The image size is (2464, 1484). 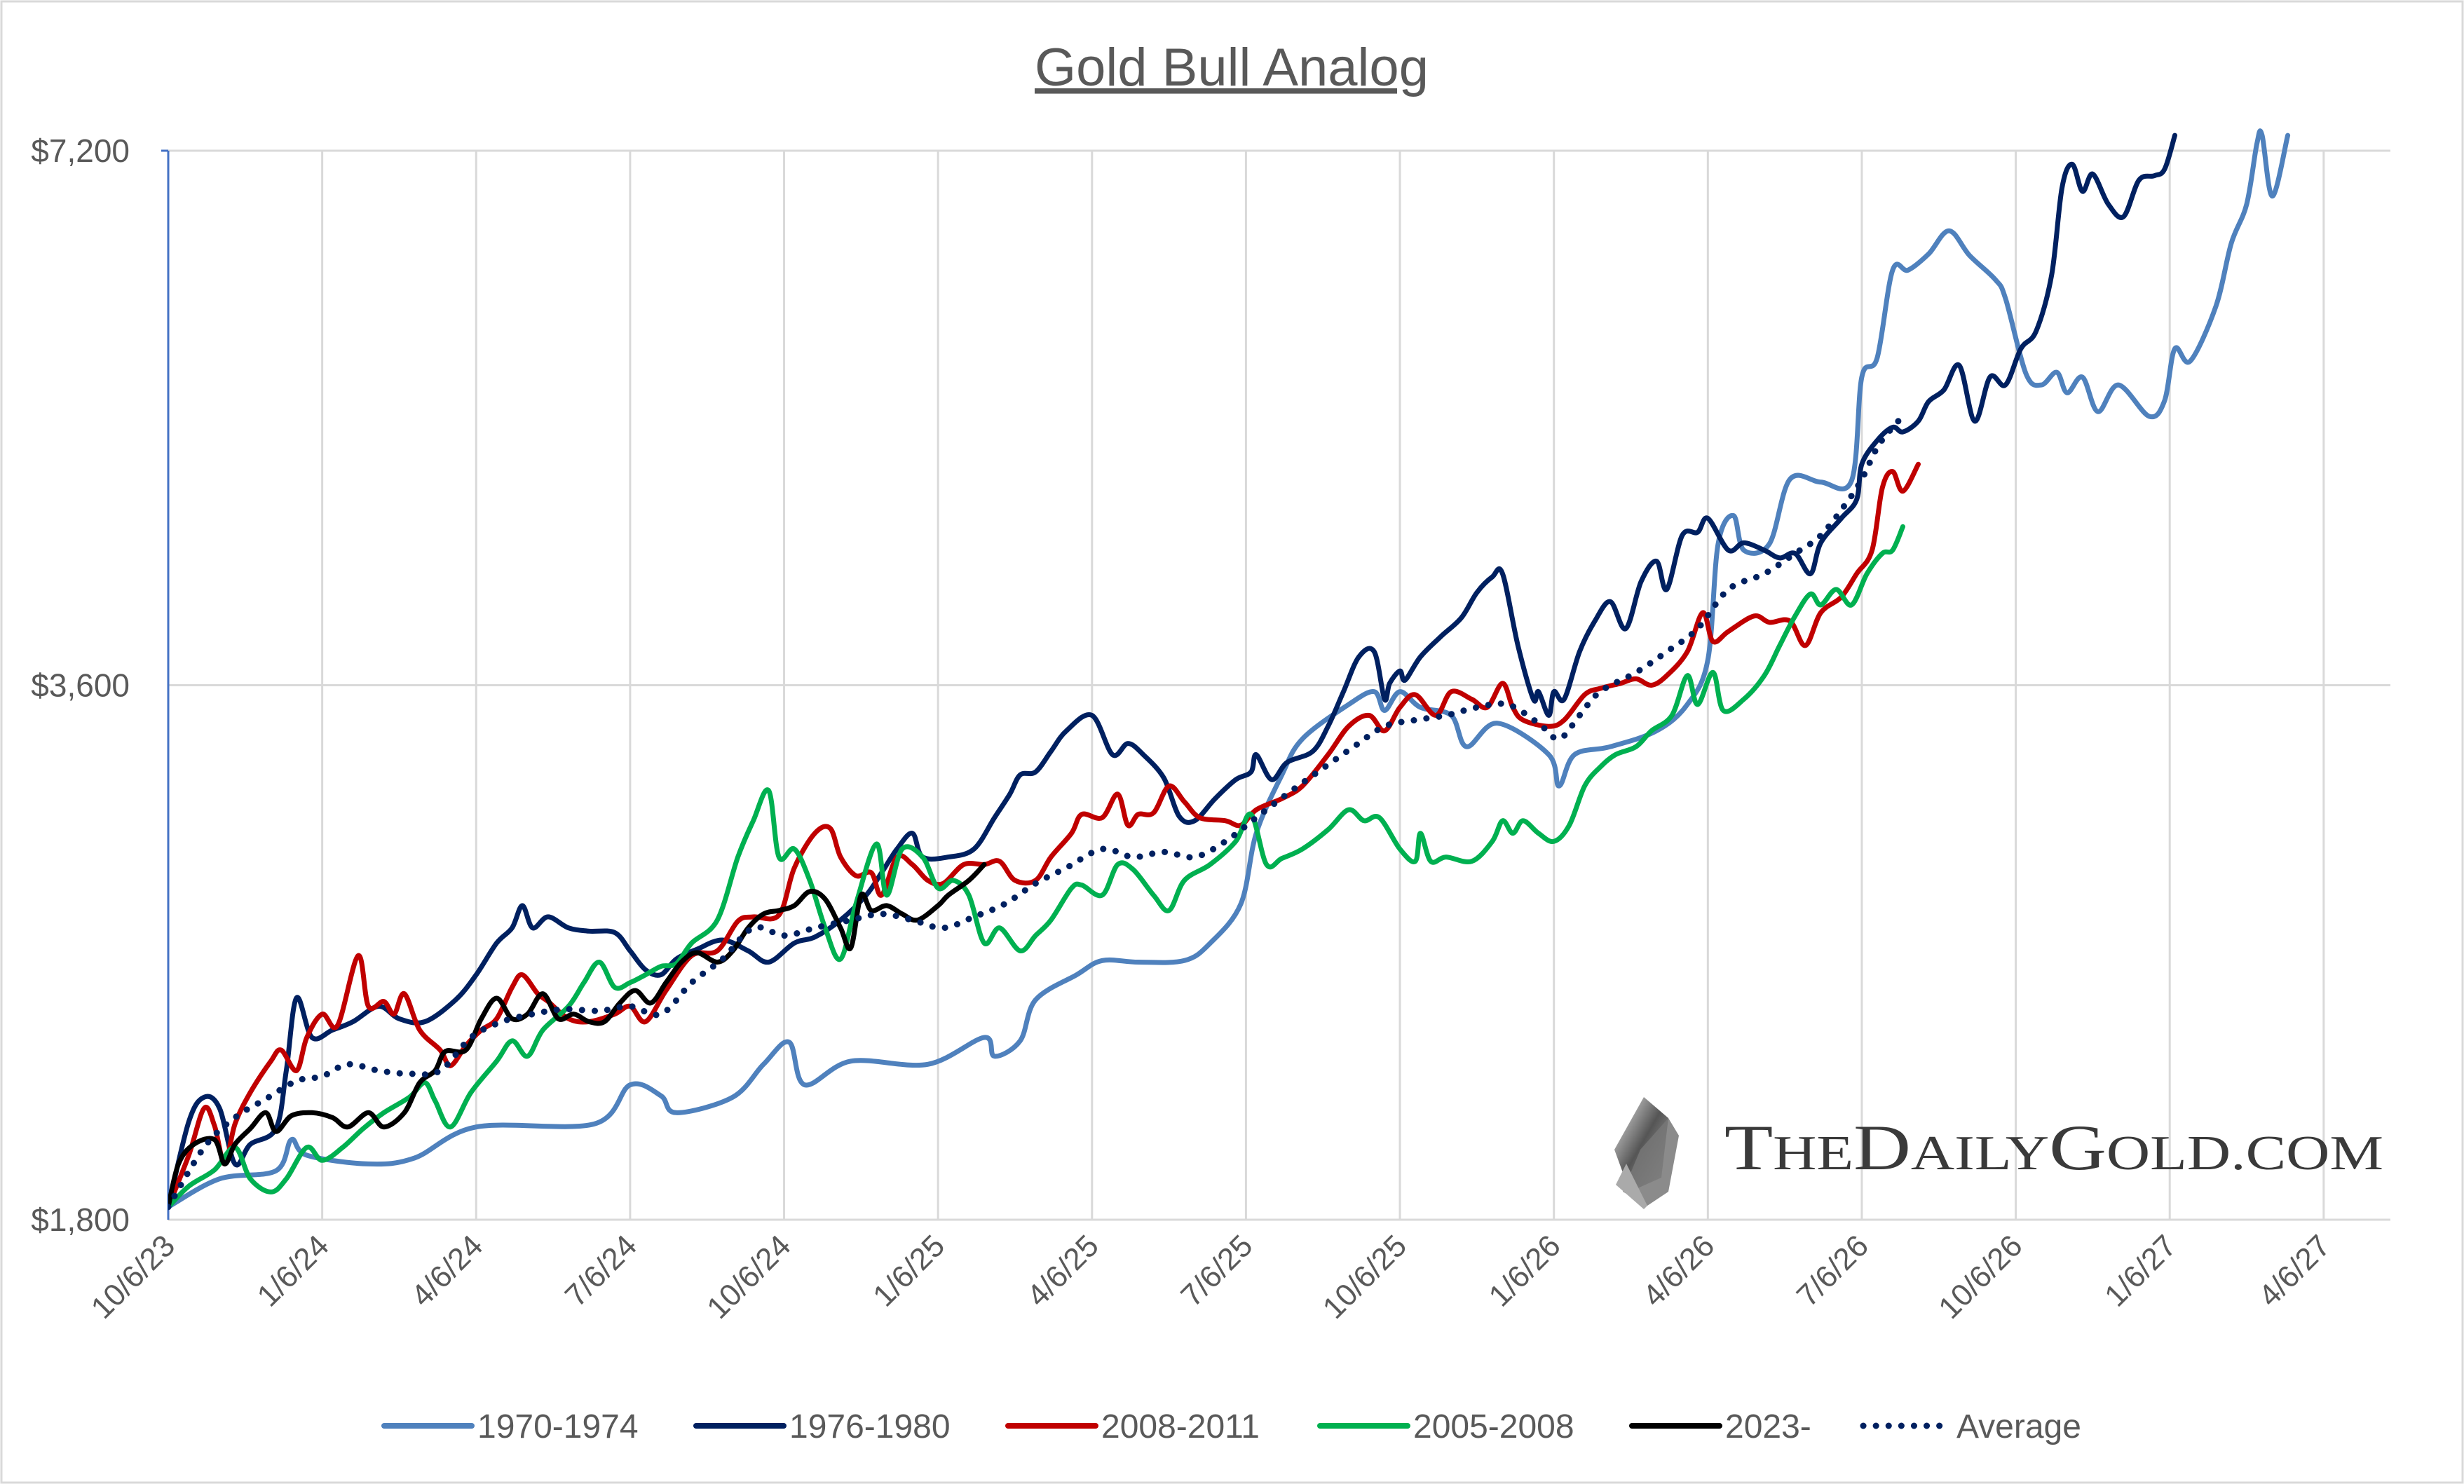 What do you see at coordinates (80, 150) in the screenshot?
I see `y-tick-label: $7,200` at bounding box center [80, 150].